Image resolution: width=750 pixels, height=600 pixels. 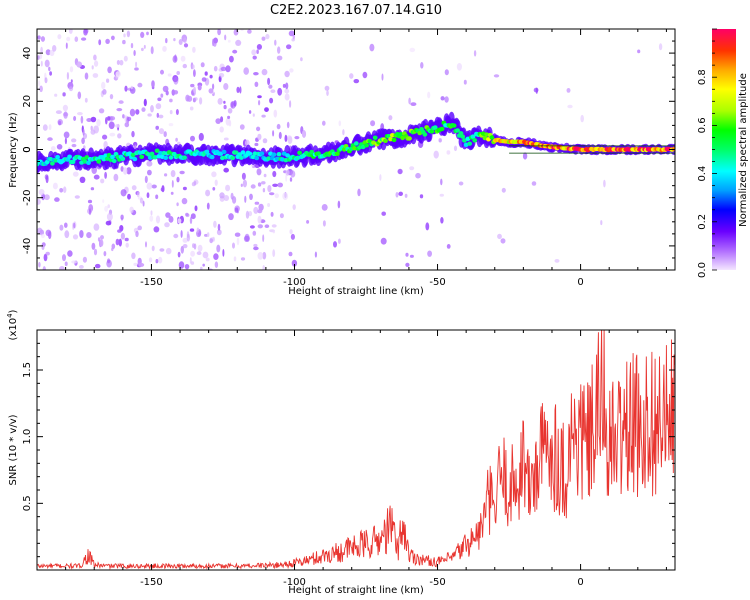 What do you see at coordinates (13, 449) in the screenshot?
I see `snr-y-axis-label: SNR (10 * v/v)` at bounding box center [13, 449].